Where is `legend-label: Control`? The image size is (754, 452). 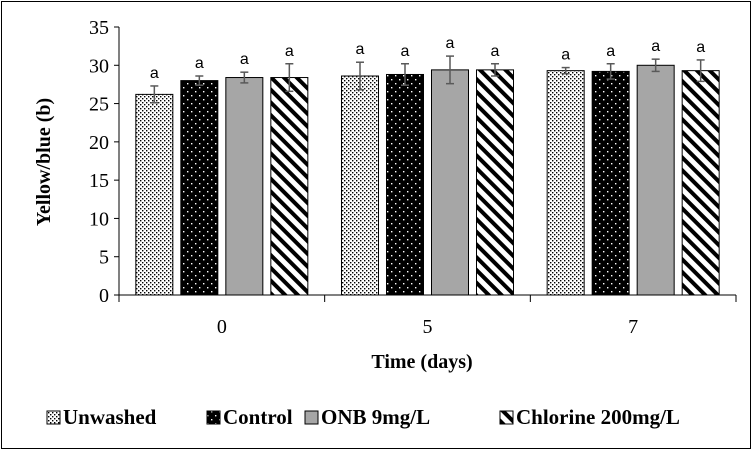
legend-label: Control is located at coordinates (258, 417).